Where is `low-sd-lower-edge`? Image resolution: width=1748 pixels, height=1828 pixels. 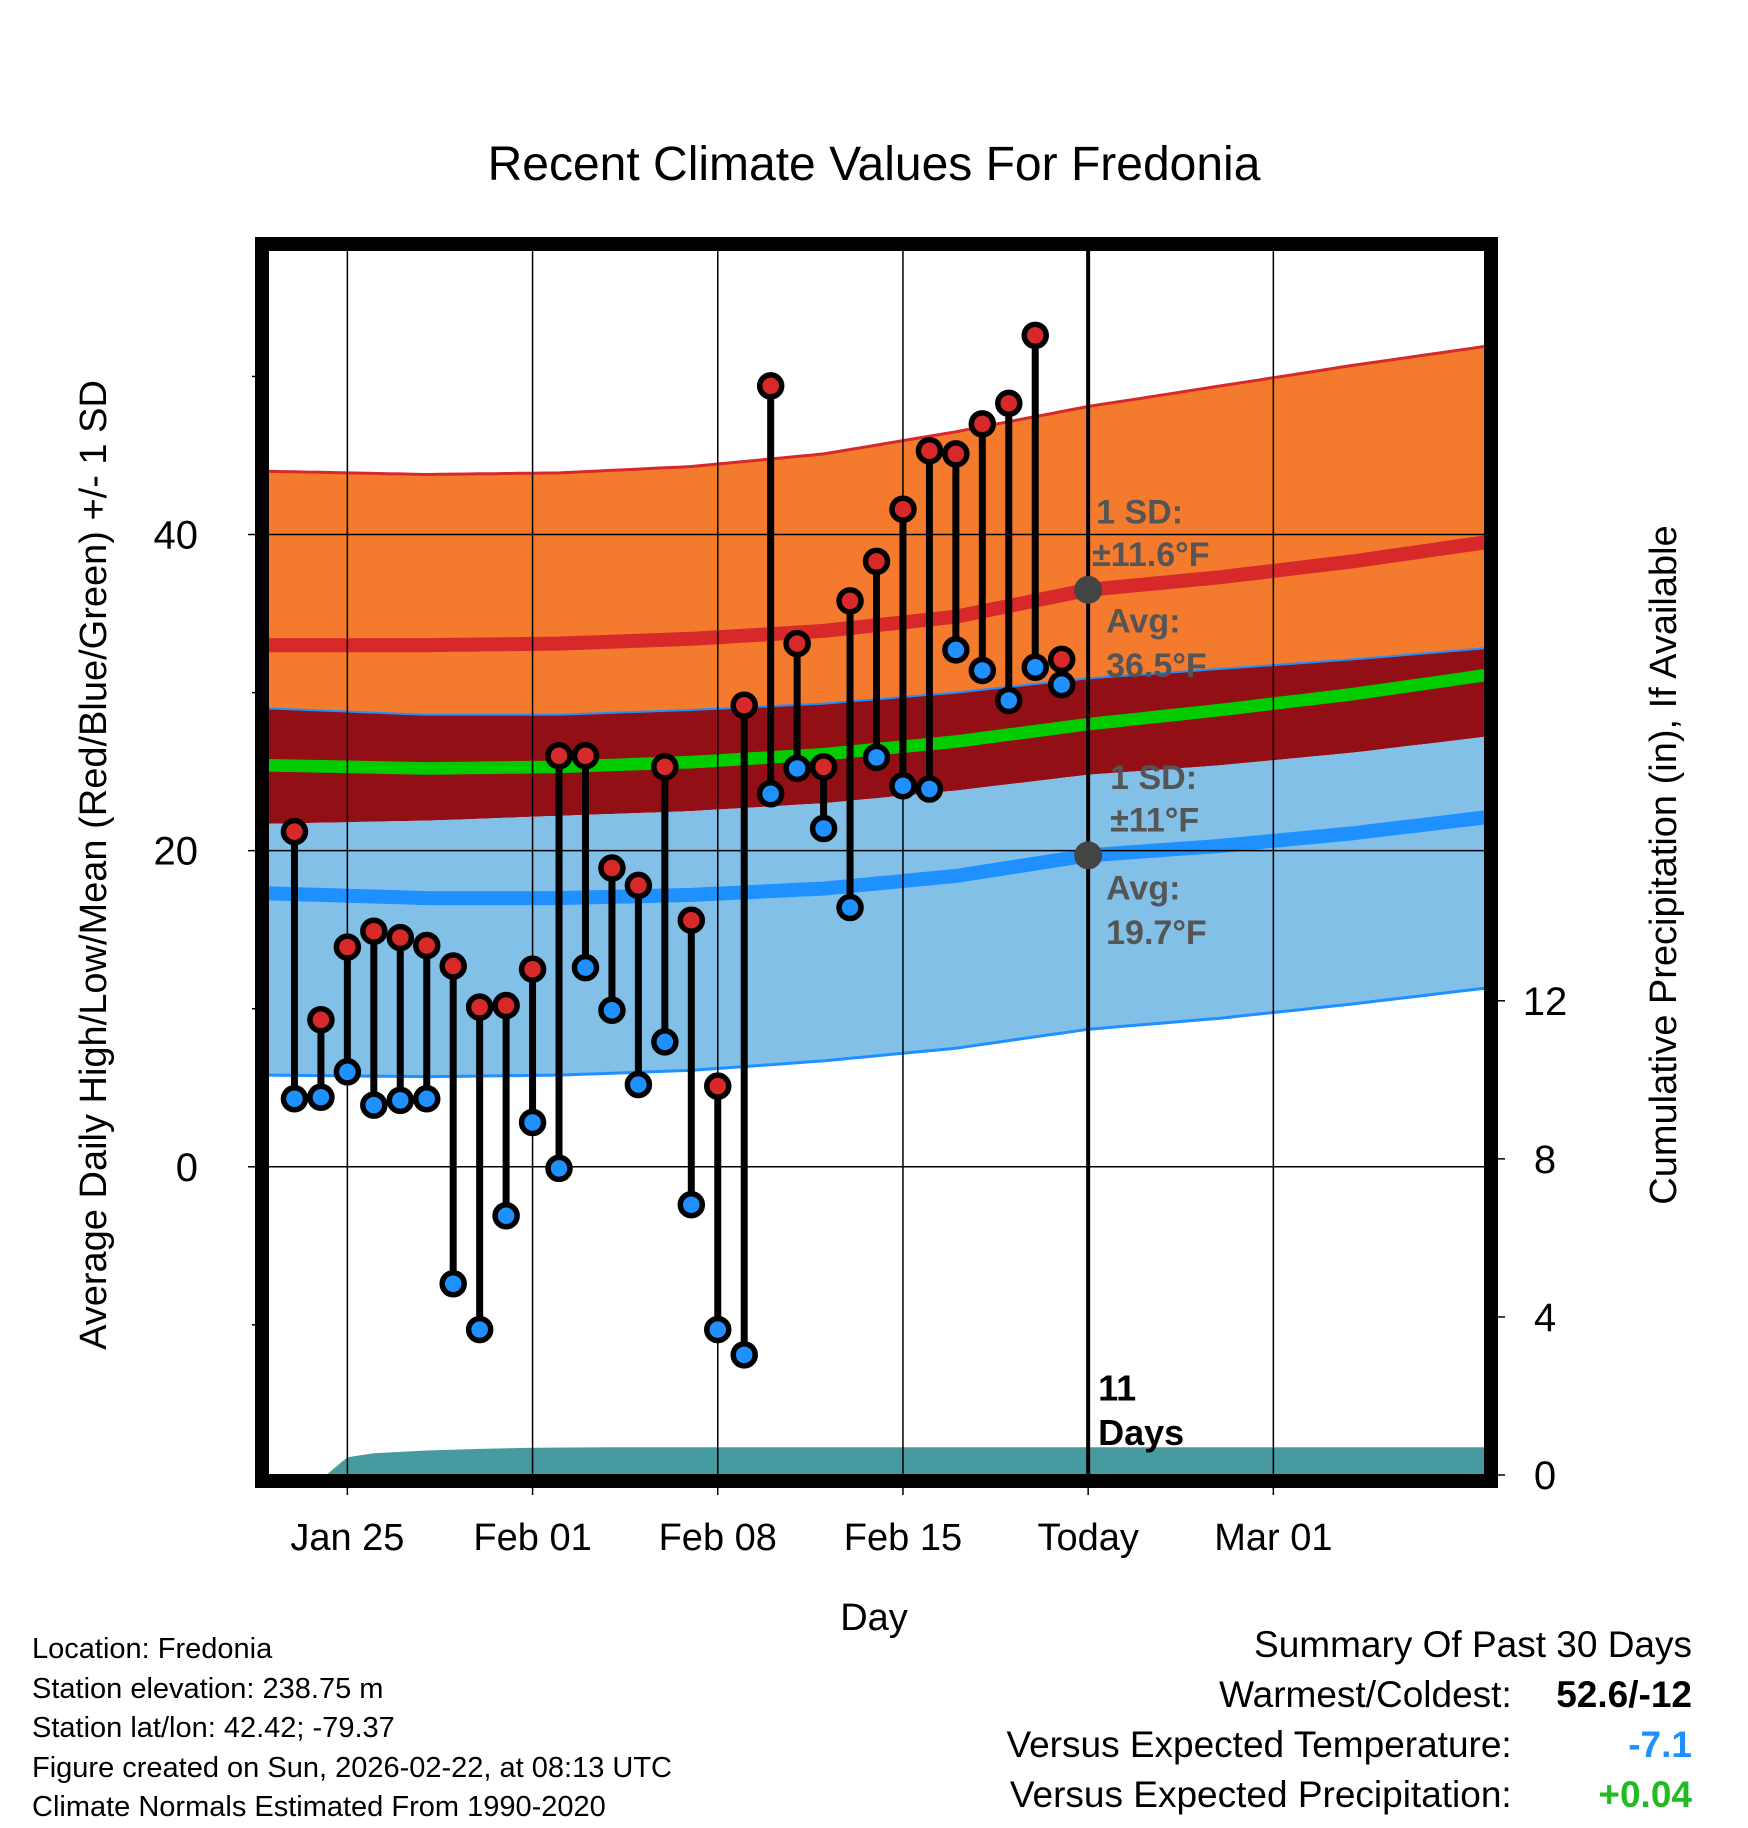 low-sd-lower-edge is located at coordinates (876, 1032).